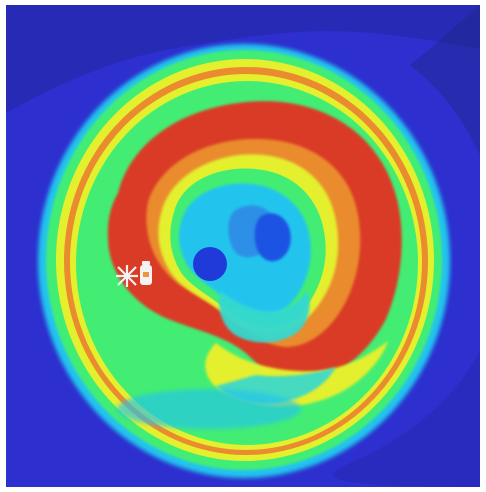 The width and height of the screenshot is (486, 492). What do you see at coordinates (406, 419) in the screenshot?
I see `bottom-right-dark-patch` at bounding box center [406, 419].